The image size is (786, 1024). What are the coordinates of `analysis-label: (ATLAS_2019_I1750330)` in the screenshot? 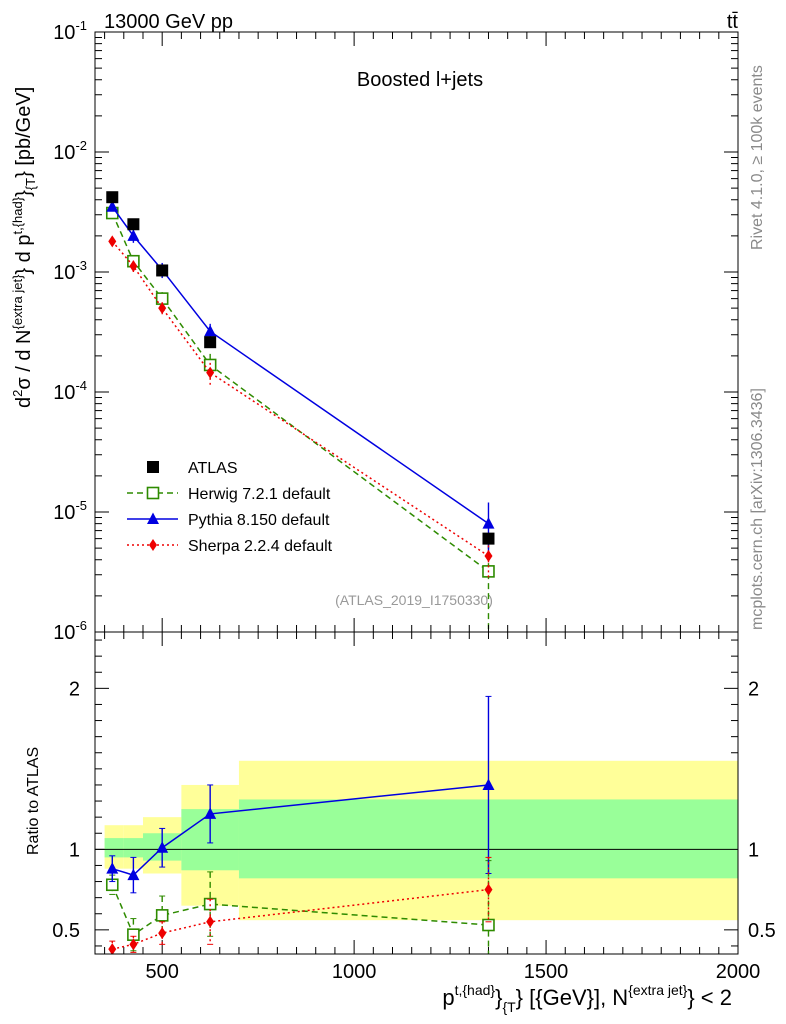 It's located at (414, 600).